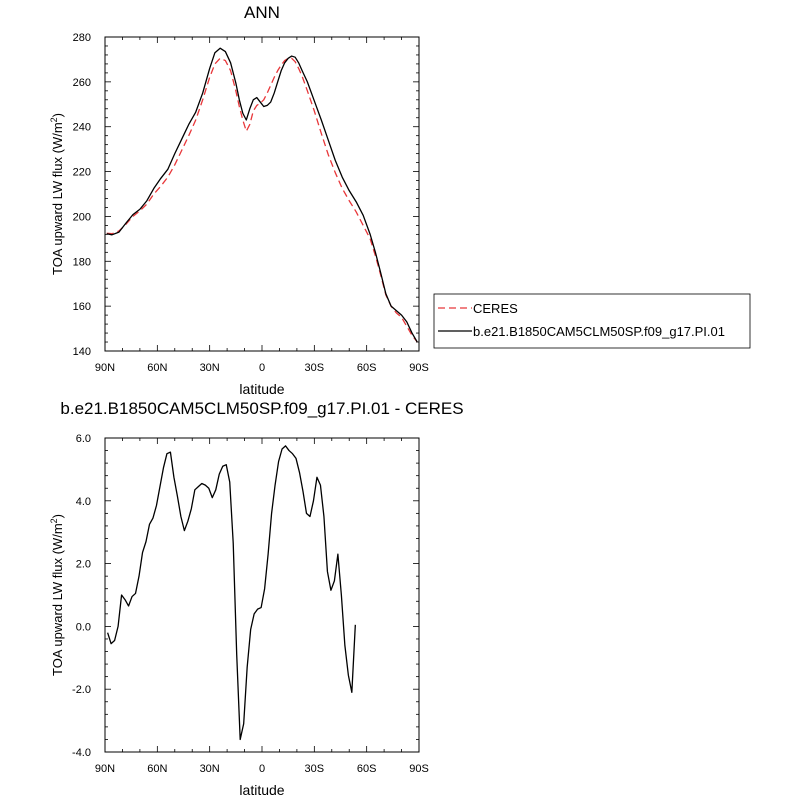  Describe the element at coordinates (57, 198) in the screenshot. I see `top-y-axis-label-main: TOA upward LW flux (W/m` at that location.